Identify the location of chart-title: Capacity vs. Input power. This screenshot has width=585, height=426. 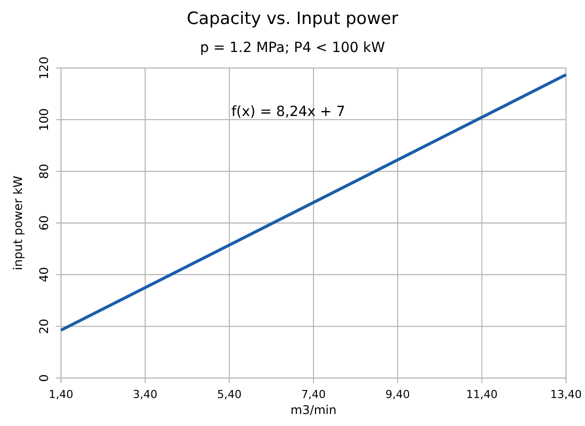
(292, 19).